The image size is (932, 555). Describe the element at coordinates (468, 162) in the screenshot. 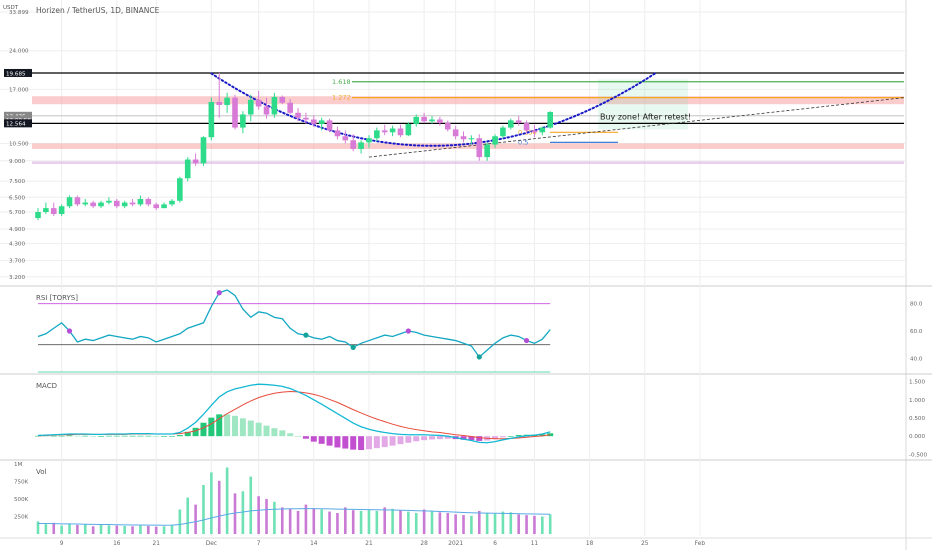

I see `purple-zone` at that location.